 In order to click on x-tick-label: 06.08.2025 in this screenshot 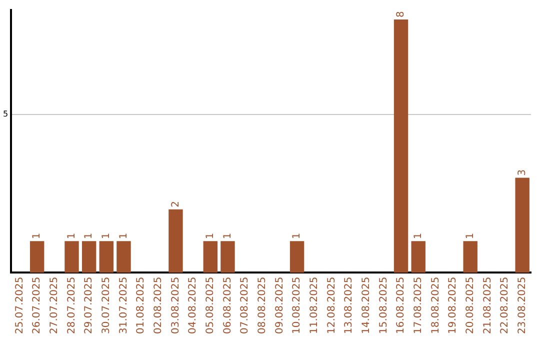, I will do `click(228, 305)`.